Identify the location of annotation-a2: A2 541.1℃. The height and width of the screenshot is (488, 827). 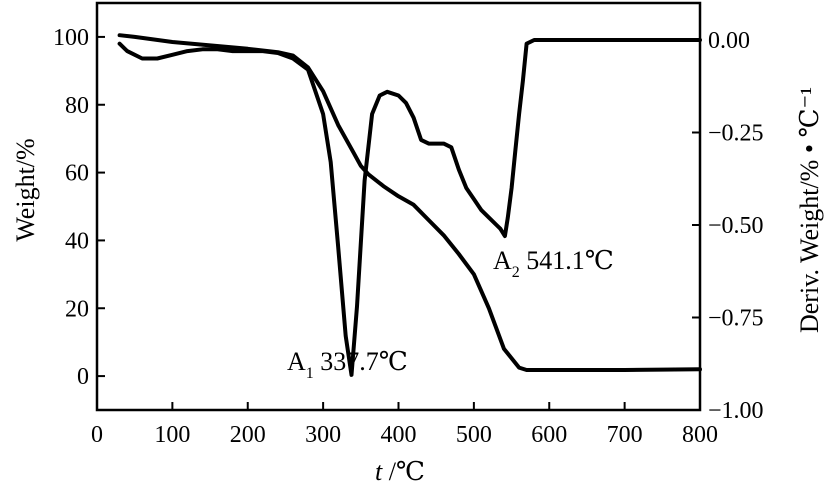
(553, 263).